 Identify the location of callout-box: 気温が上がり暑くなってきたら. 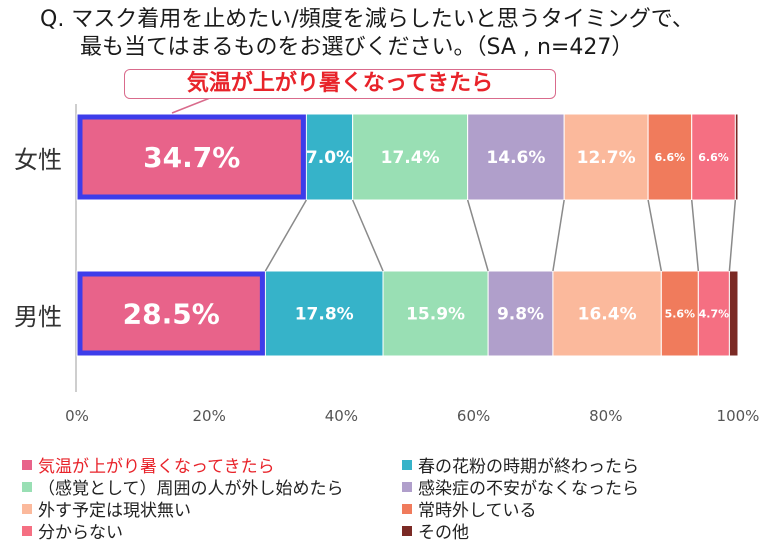
(340, 84).